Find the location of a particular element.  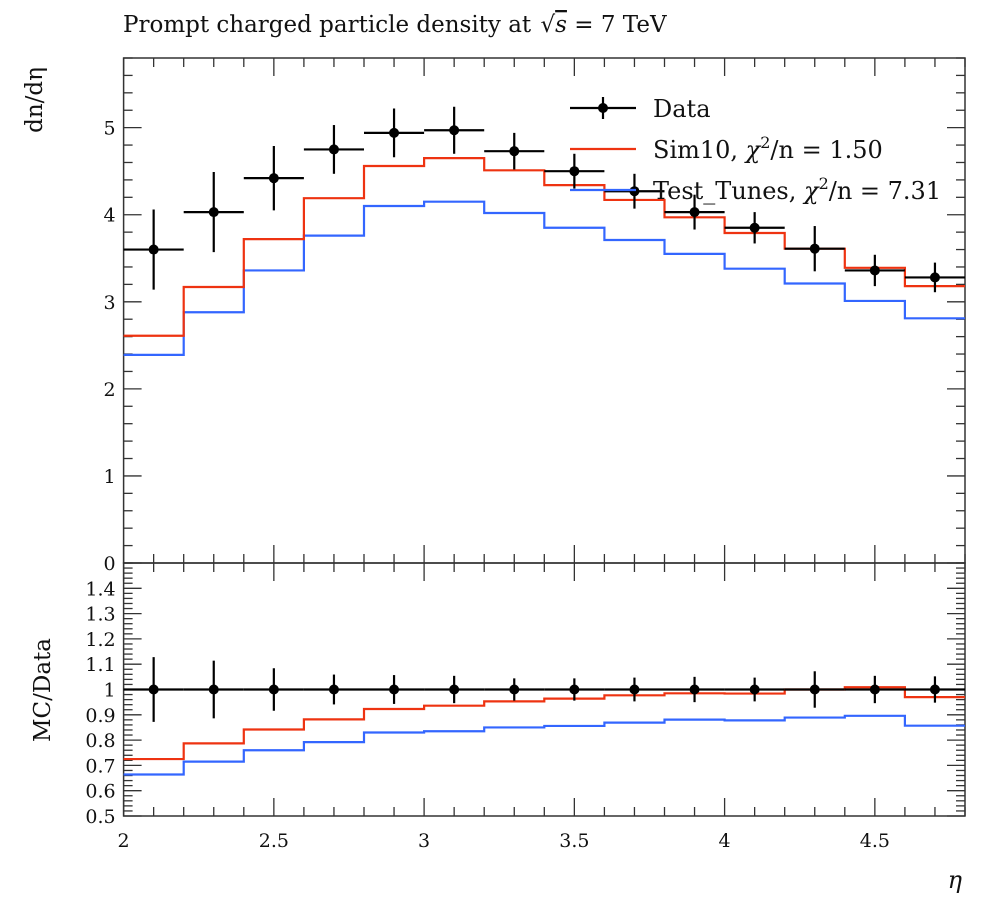

legend-label-rest: /n = 1.50 is located at coordinates (826, 150).